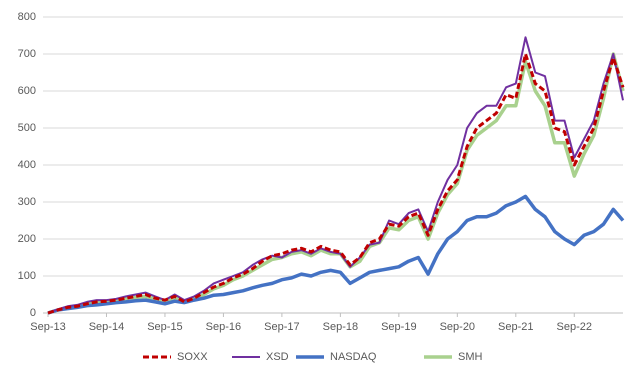  What do you see at coordinates (277, 357) in the screenshot?
I see `legend-label: XSD` at bounding box center [277, 357].